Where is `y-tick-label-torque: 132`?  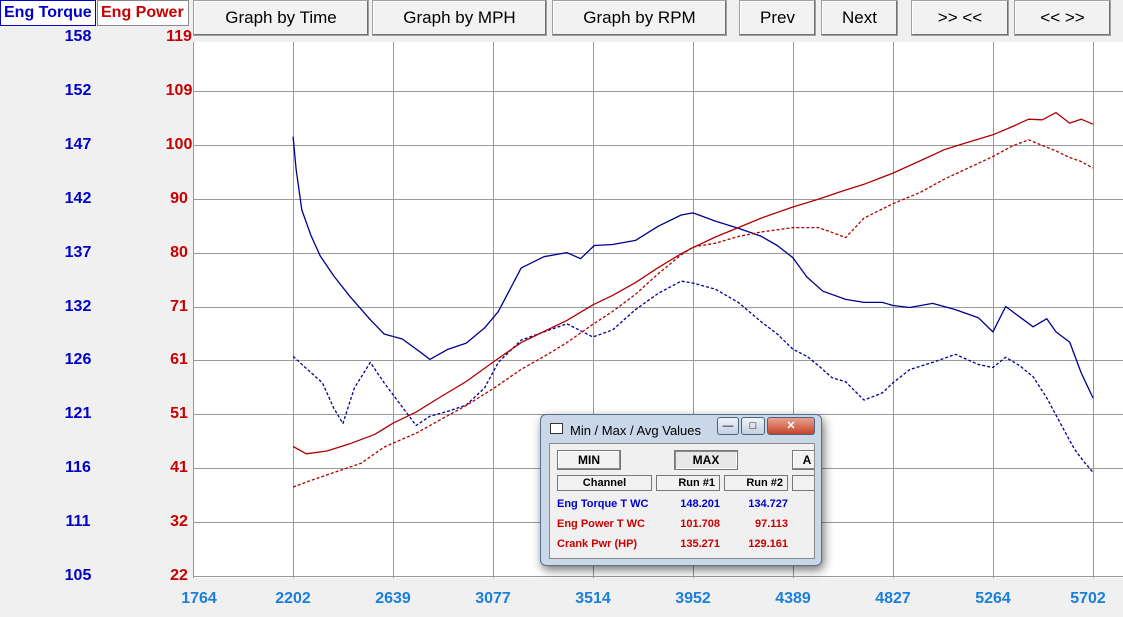 y-tick-label-torque: 132 is located at coordinates (78, 306).